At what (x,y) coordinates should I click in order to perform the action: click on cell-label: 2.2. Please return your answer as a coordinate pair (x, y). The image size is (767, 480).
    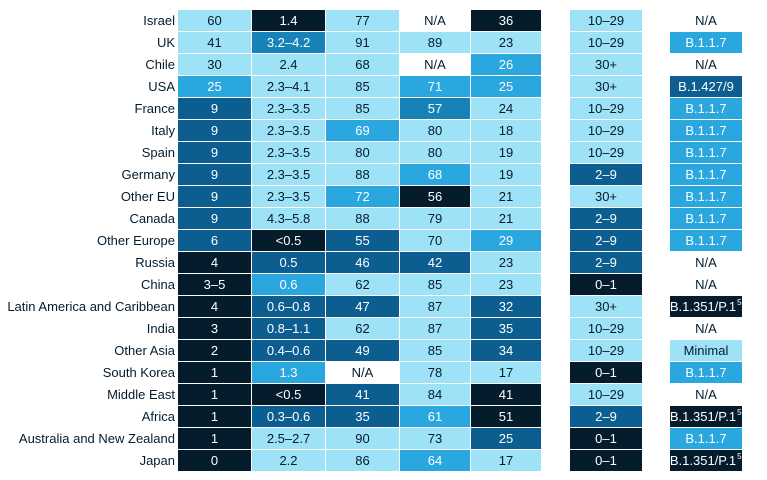
    Looking at the image, I should click on (288, 460).